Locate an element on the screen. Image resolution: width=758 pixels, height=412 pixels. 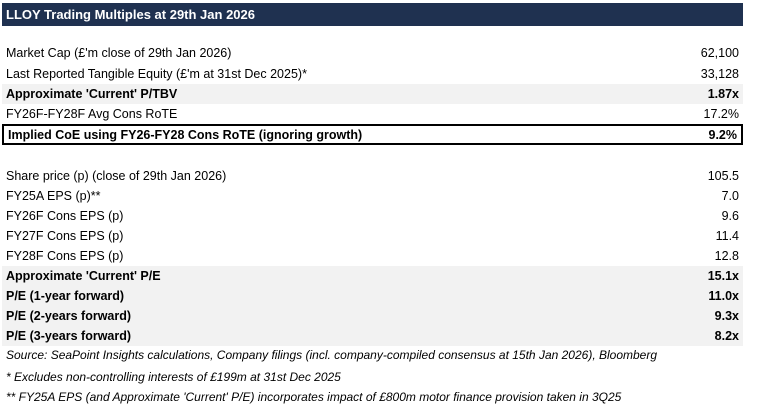
table-title: LLOY Trading Multiples at 29th Jan 2026 is located at coordinates (372, 14).